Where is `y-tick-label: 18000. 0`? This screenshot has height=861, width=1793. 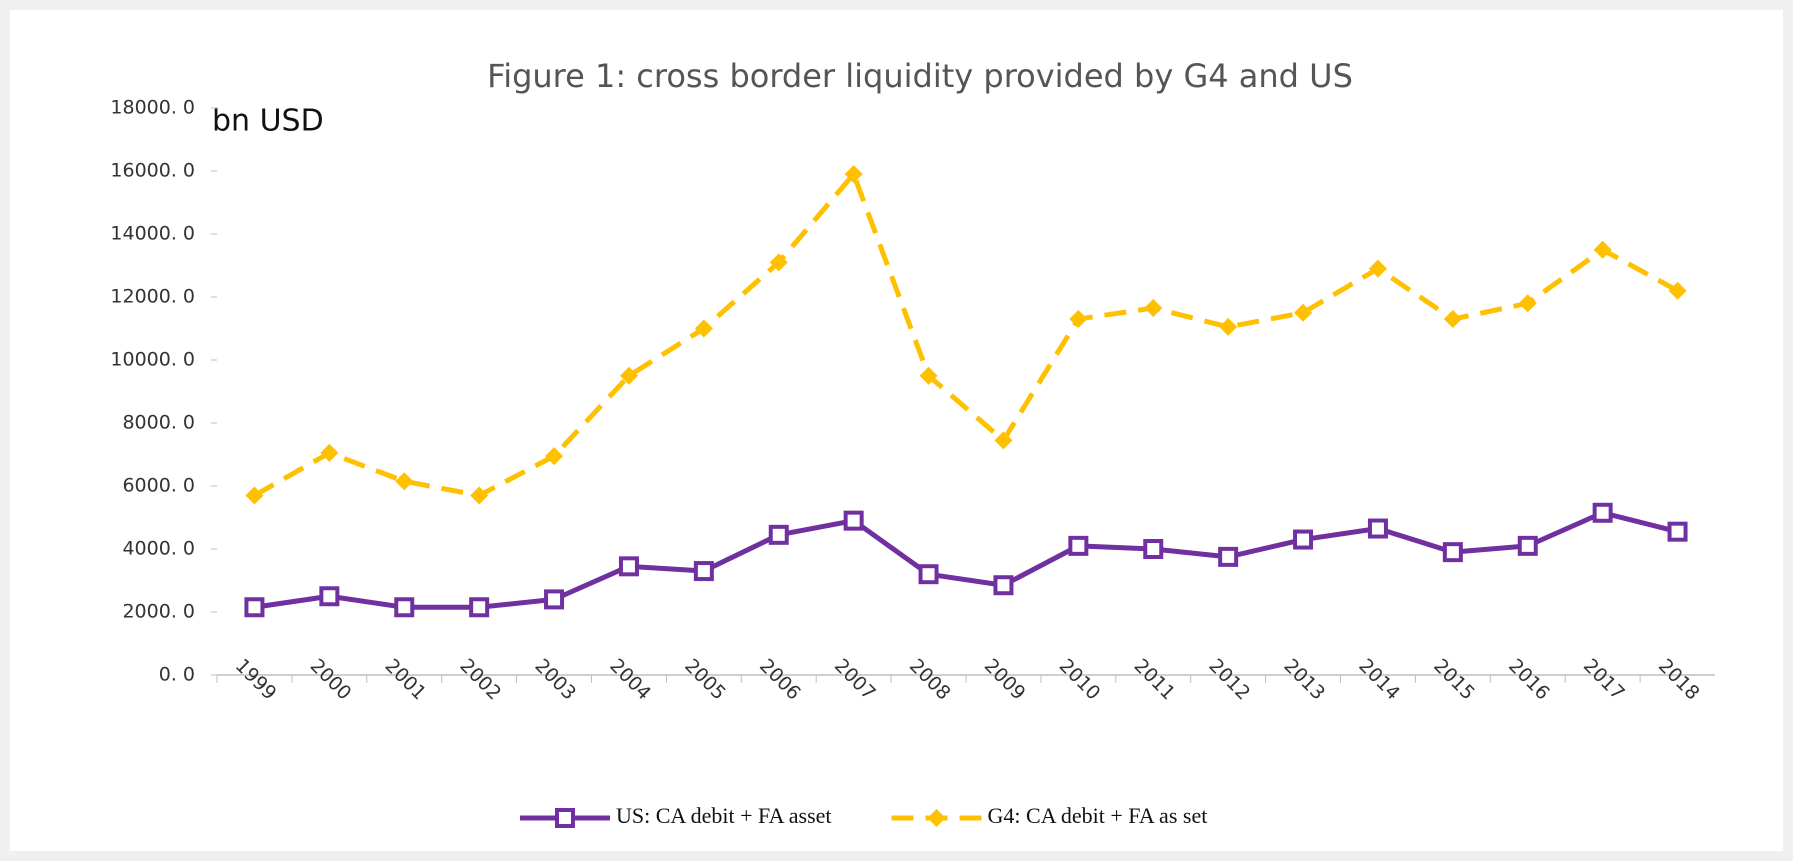 y-tick-label: 18000. 0 is located at coordinates (152, 108).